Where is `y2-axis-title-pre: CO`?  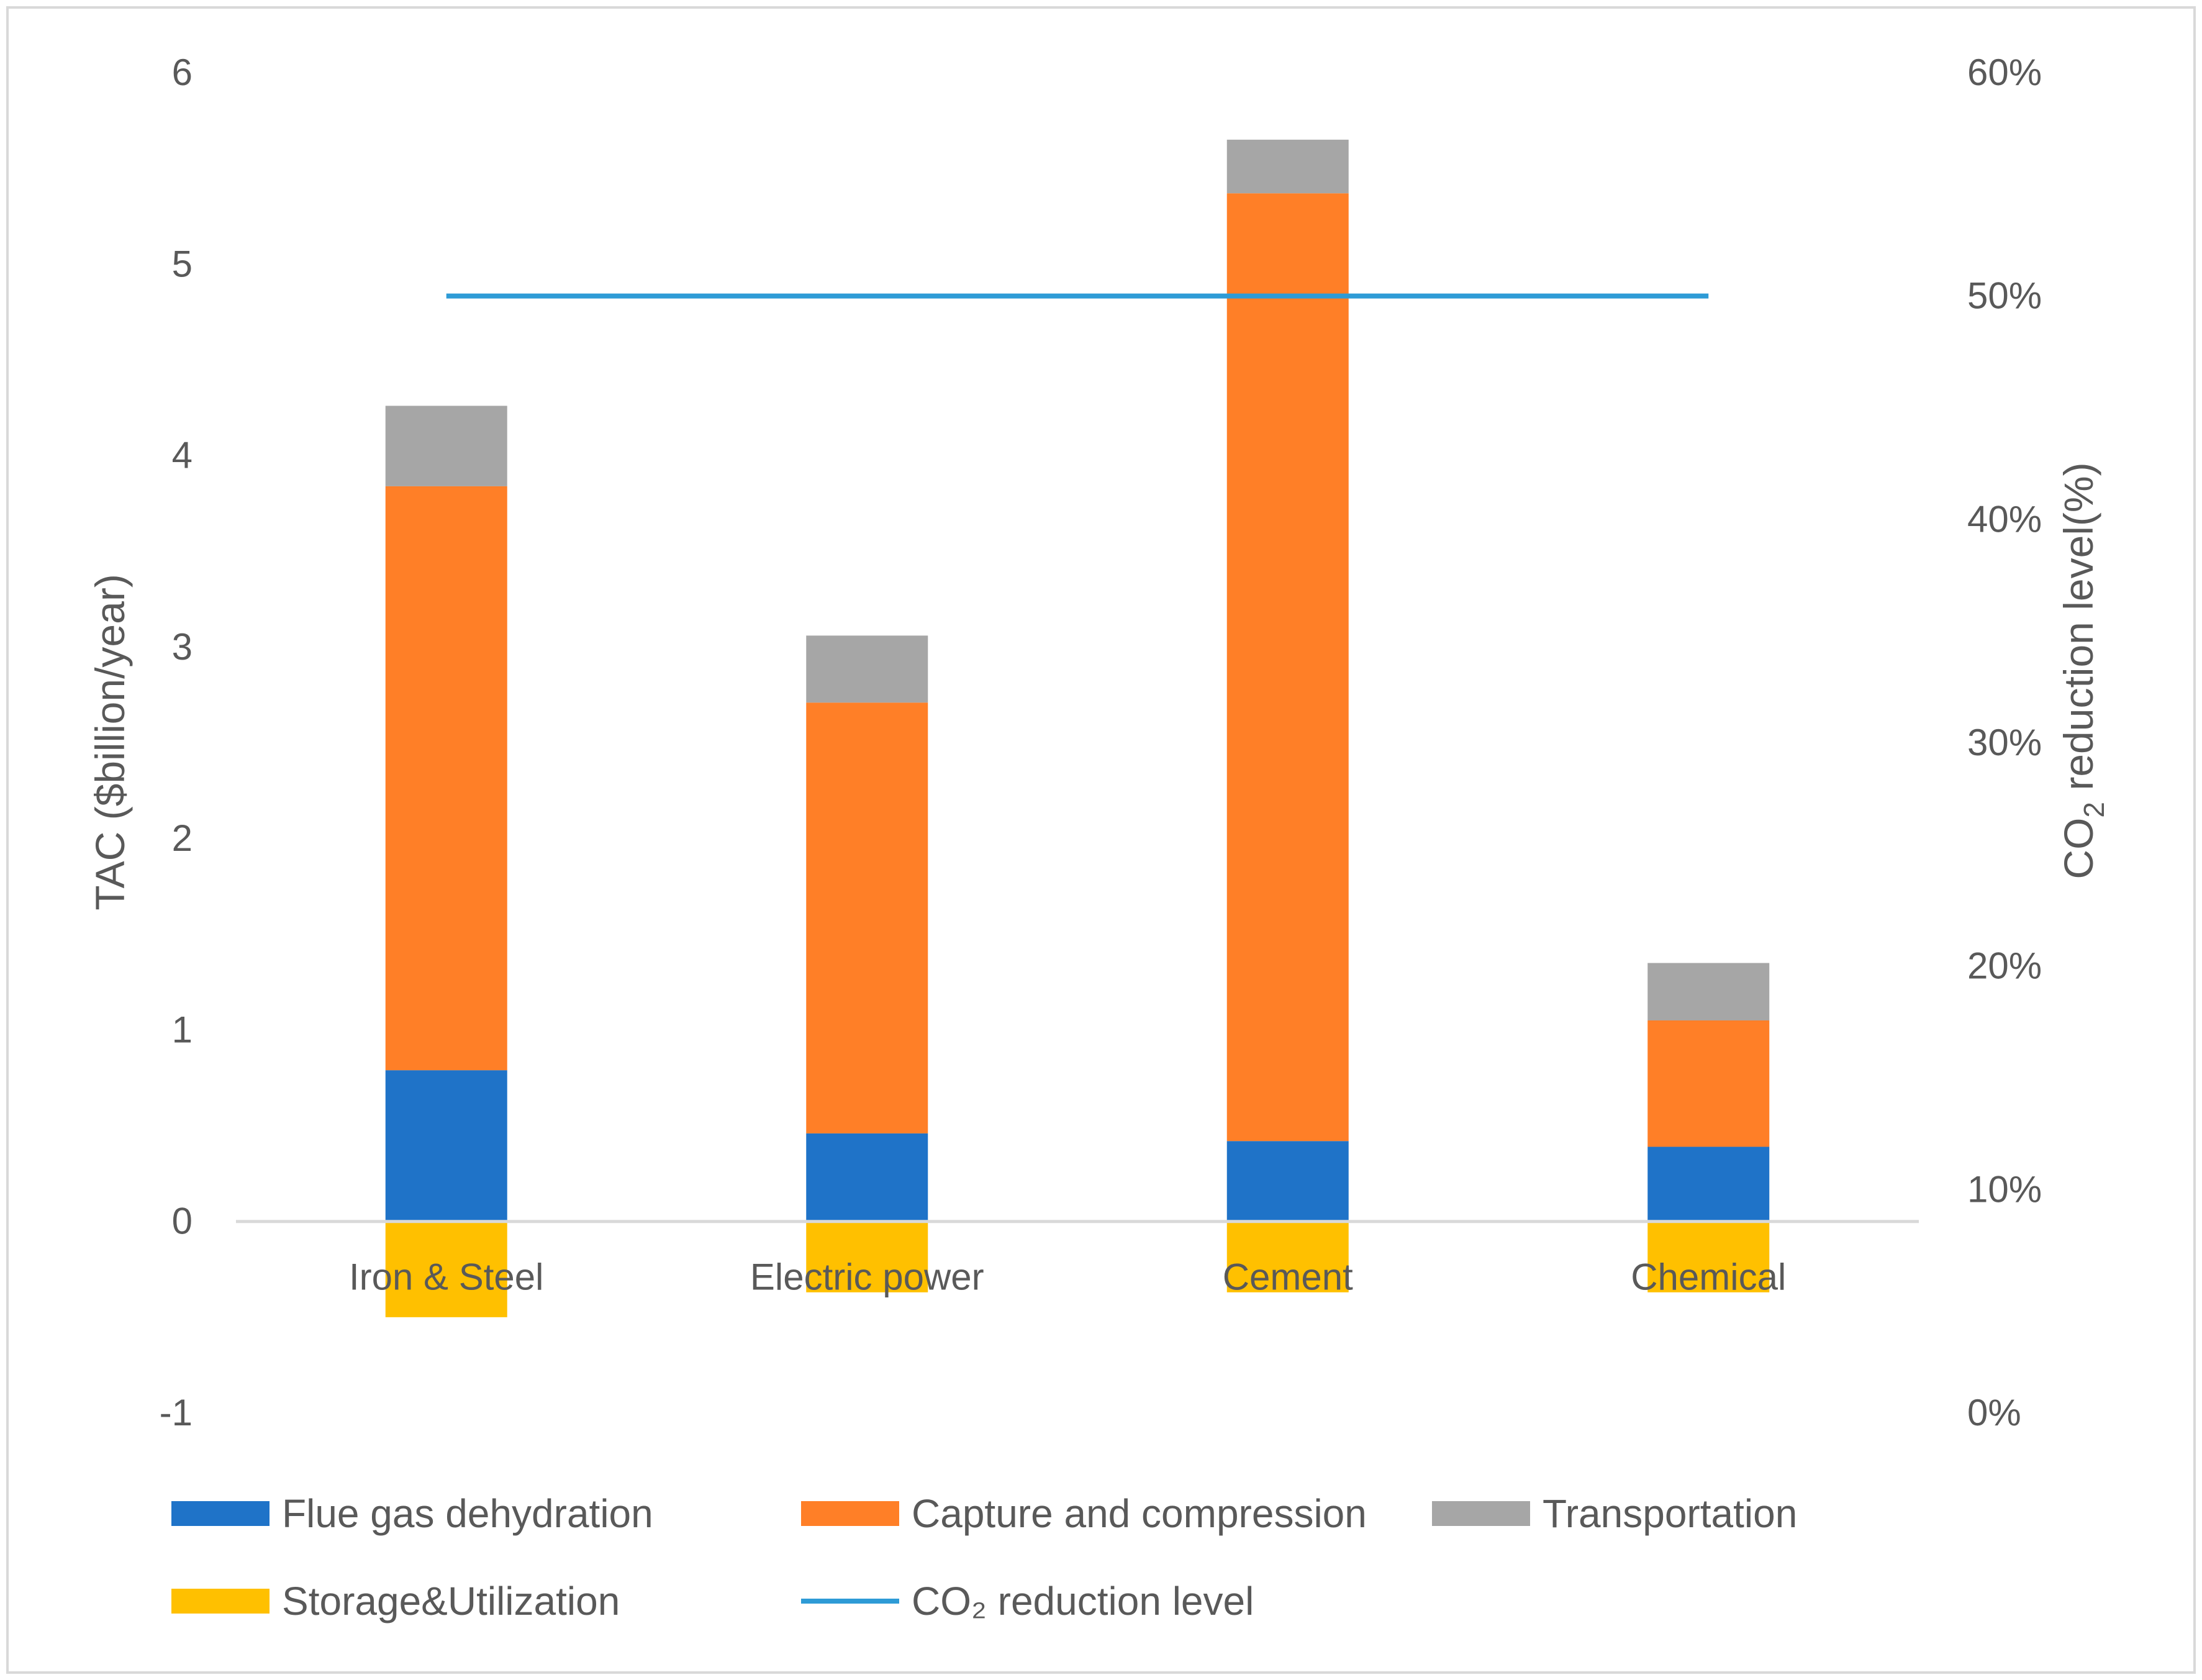 y2-axis-title-pre: CO is located at coordinates (2078, 848).